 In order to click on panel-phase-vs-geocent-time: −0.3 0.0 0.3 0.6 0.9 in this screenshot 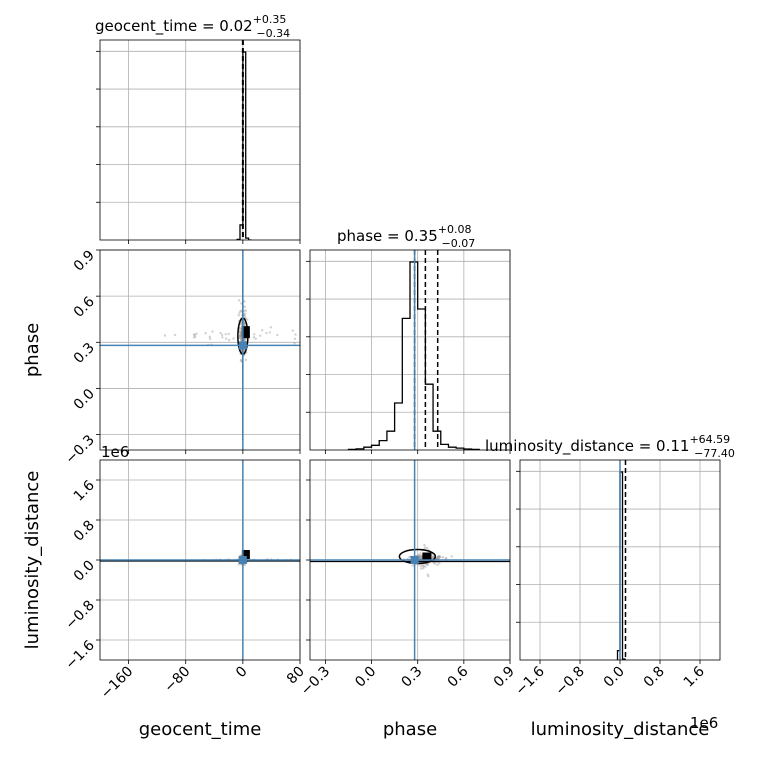, I will do `click(181, 357)`.